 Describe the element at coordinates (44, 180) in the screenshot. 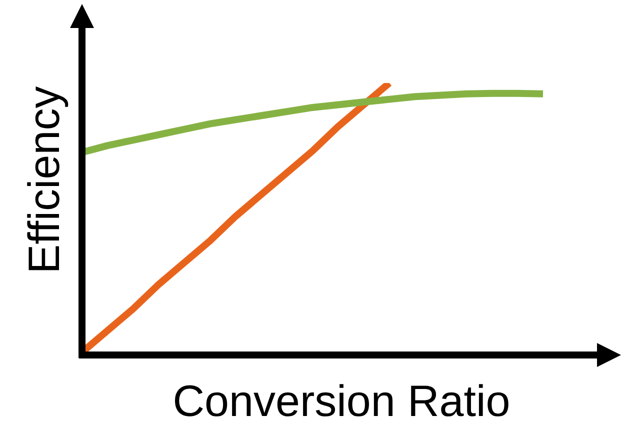

I see `y-axis-title: Efficiency` at that location.